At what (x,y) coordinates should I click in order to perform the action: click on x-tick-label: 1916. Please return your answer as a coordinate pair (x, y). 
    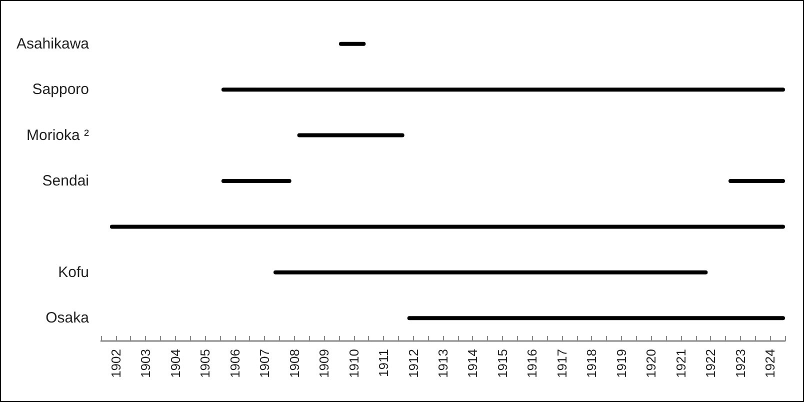
    Looking at the image, I should click on (532, 363).